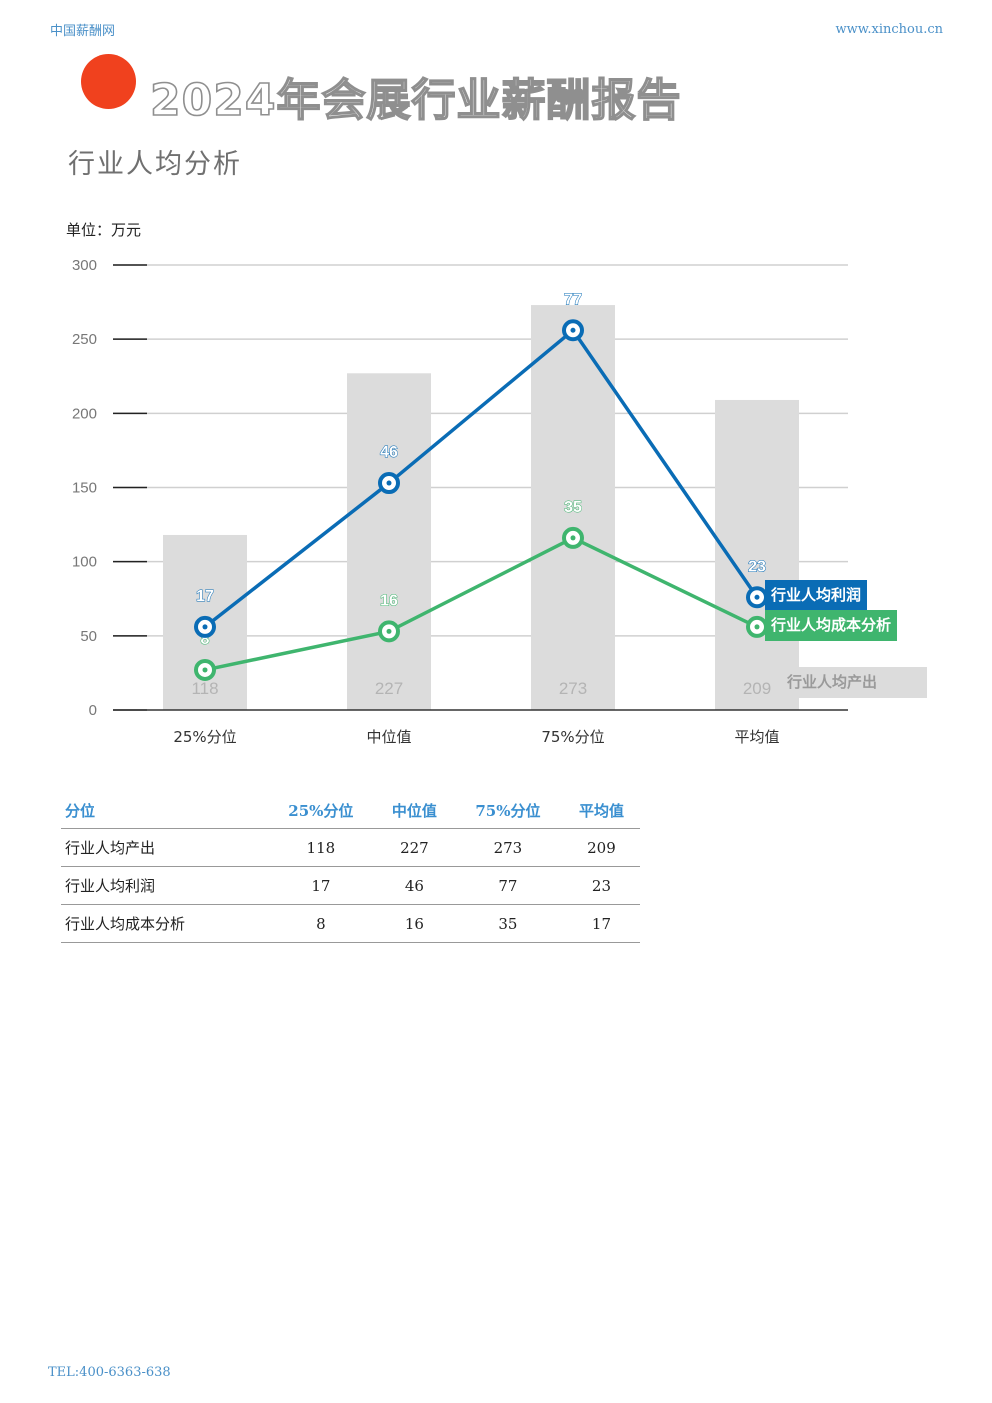 Image resolution: width=992 pixels, height=1403 pixels. I want to click on table-cell: 209, so click(601, 847).